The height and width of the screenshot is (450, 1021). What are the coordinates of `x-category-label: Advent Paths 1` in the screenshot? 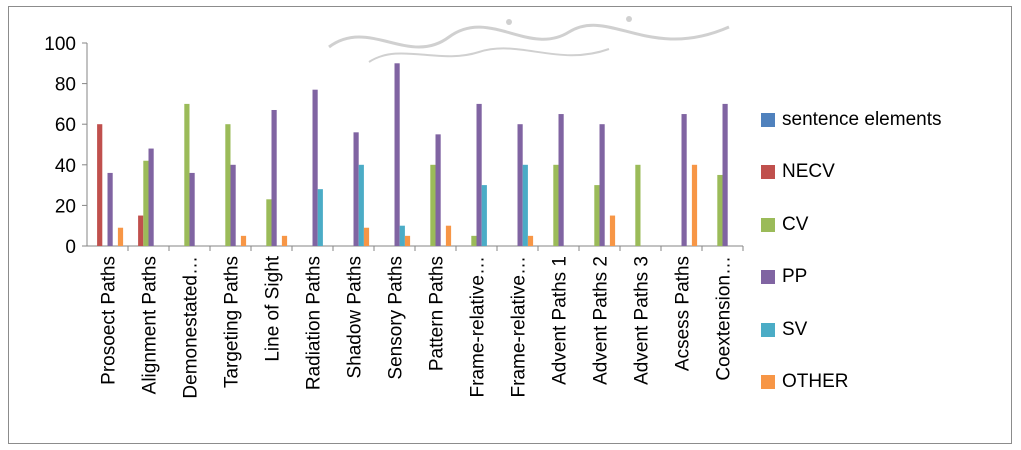 It's located at (560, 320).